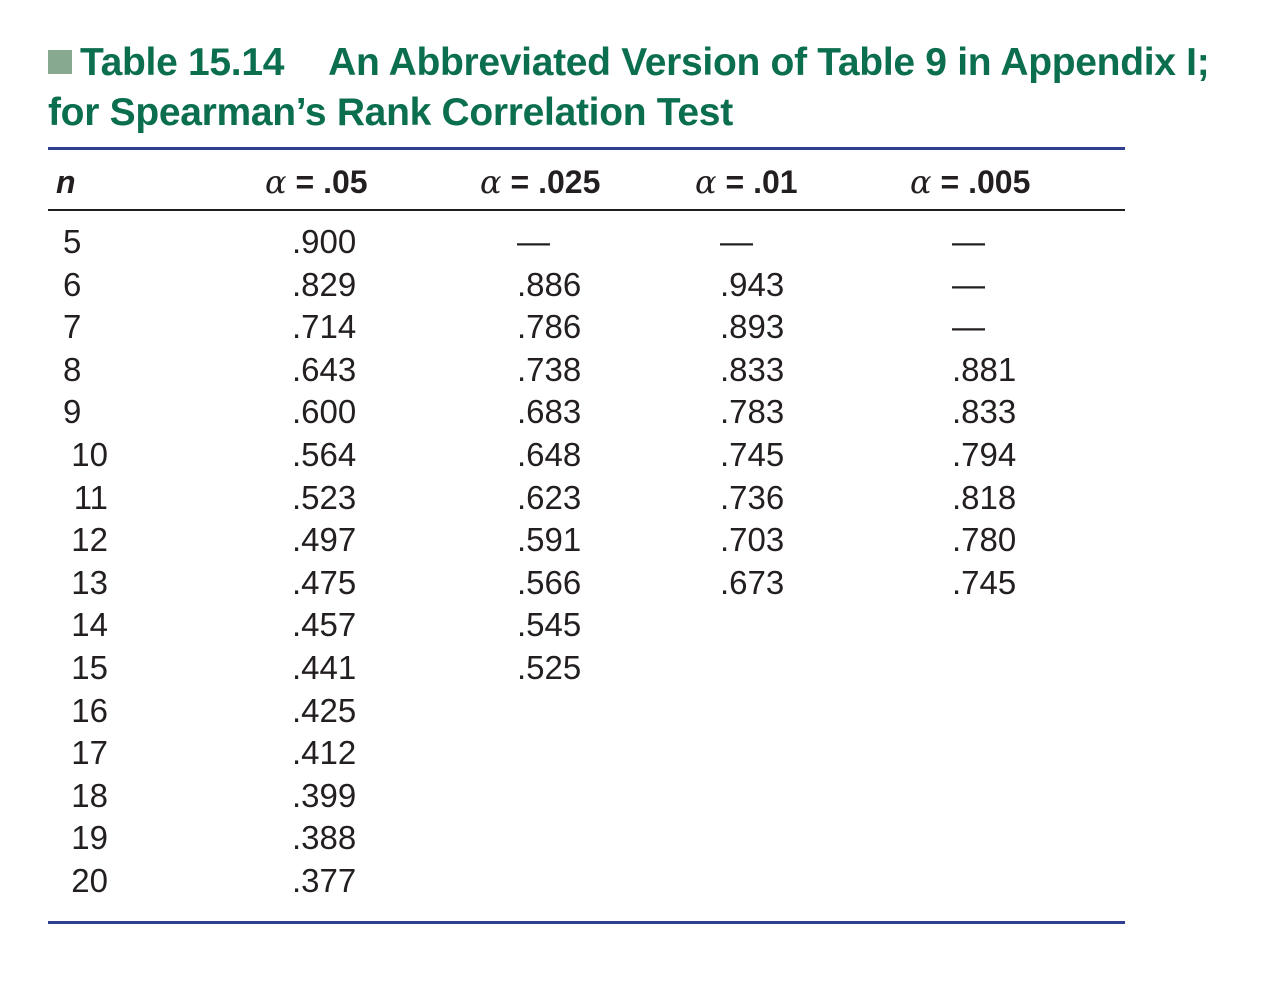 The image size is (1283, 1000). I want to click on cell-alpha-05: .523, so click(324, 497).